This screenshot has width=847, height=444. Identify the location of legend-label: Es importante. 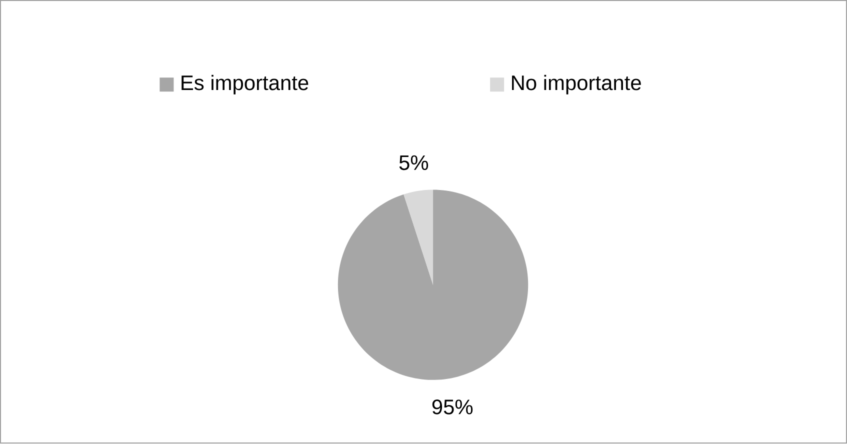
(245, 85).